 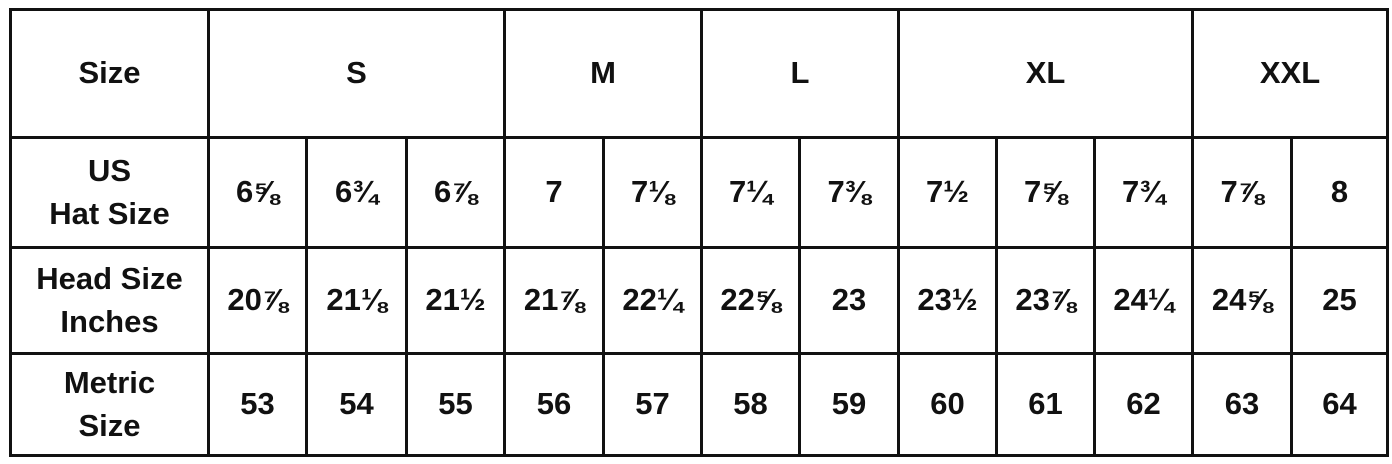 I want to click on size-header: Size, so click(x=109, y=73).